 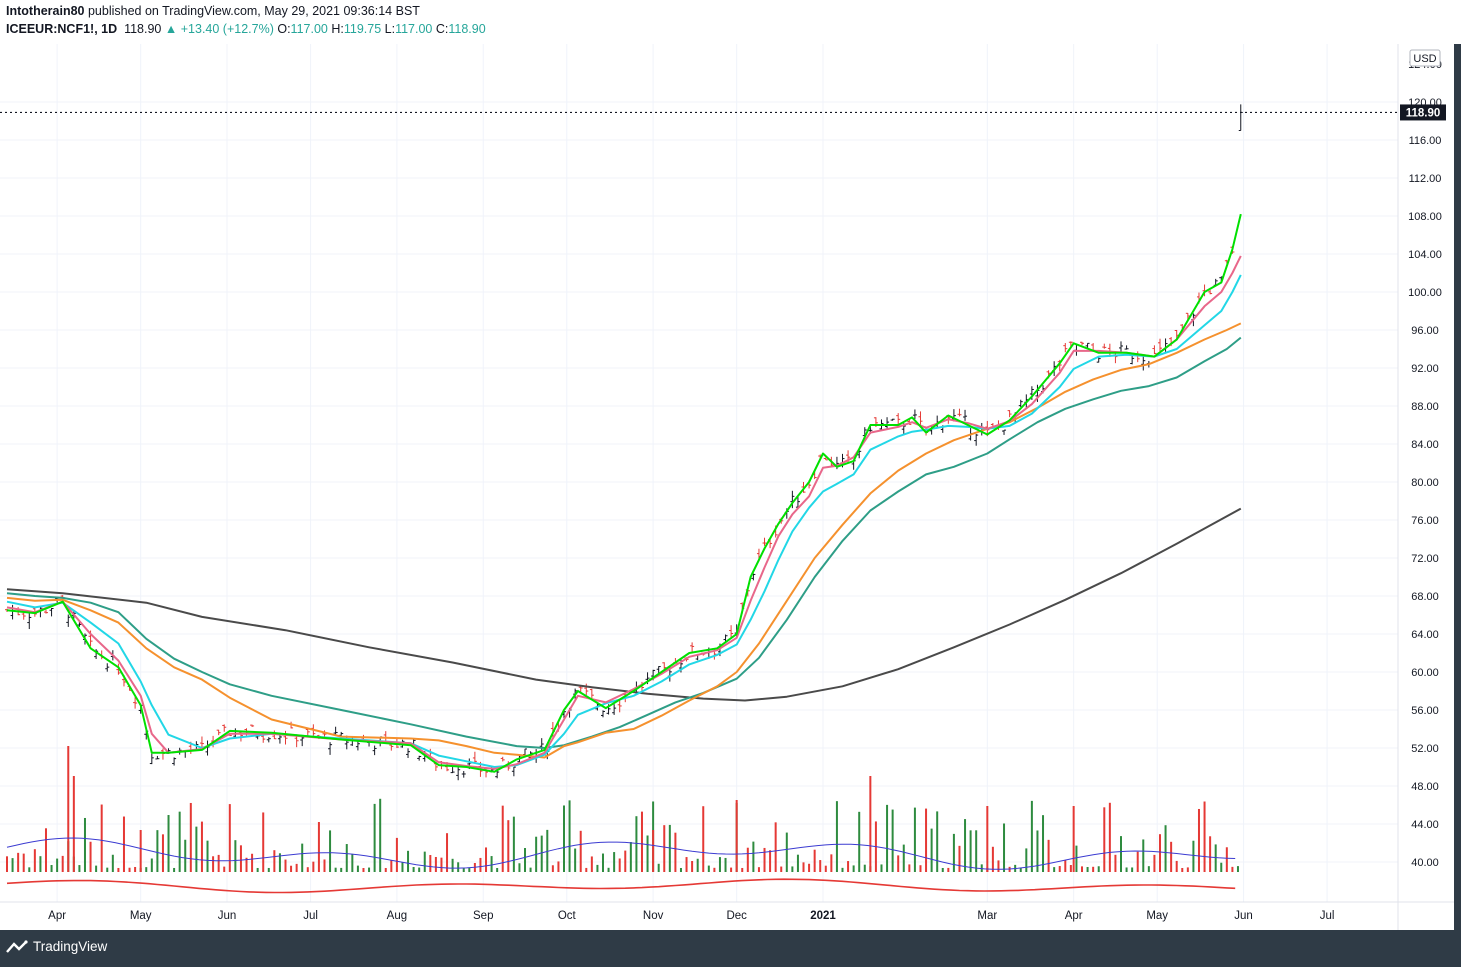 I want to click on price-tick-label: 116.00, so click(x=1425, y=141).